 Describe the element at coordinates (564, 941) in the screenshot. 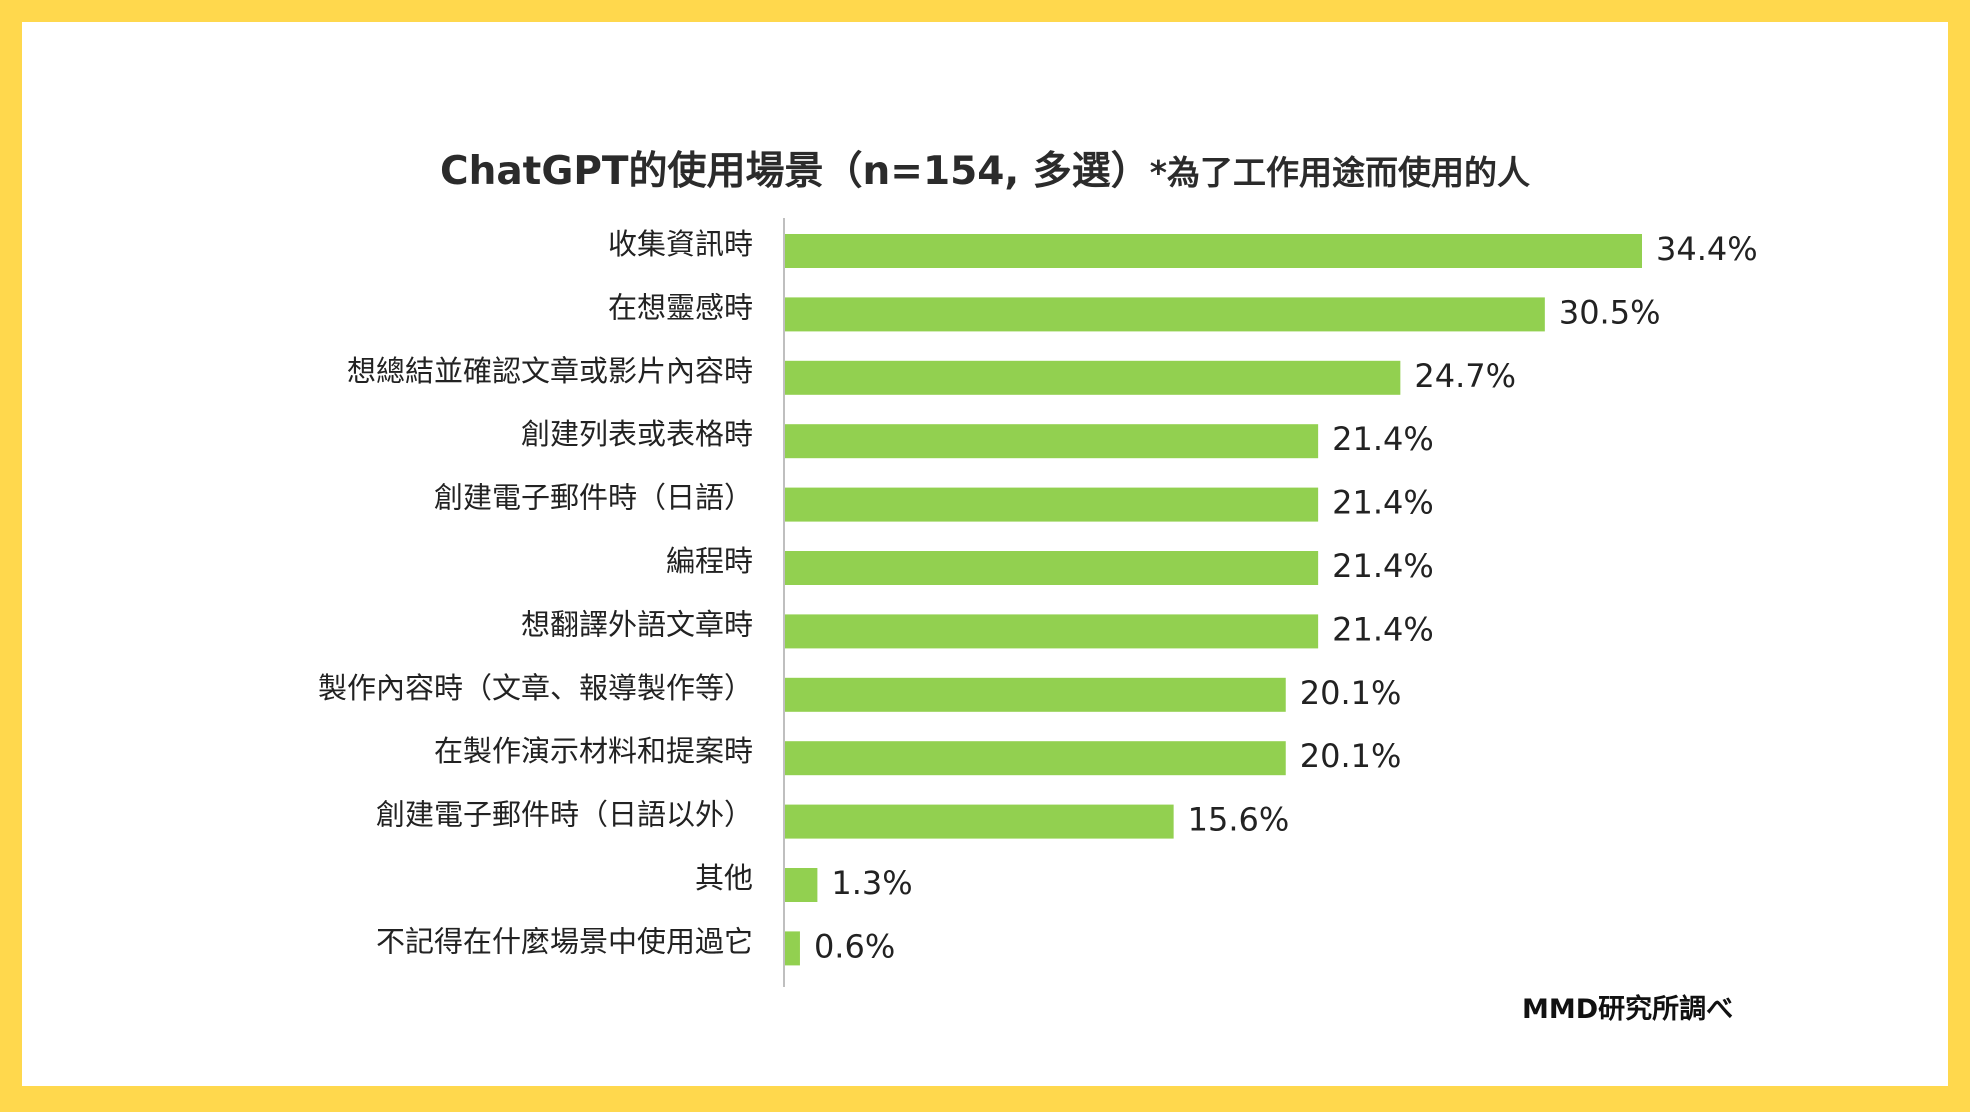

I see `category-label: 不記得在什麼場景中使用過它` at that location.